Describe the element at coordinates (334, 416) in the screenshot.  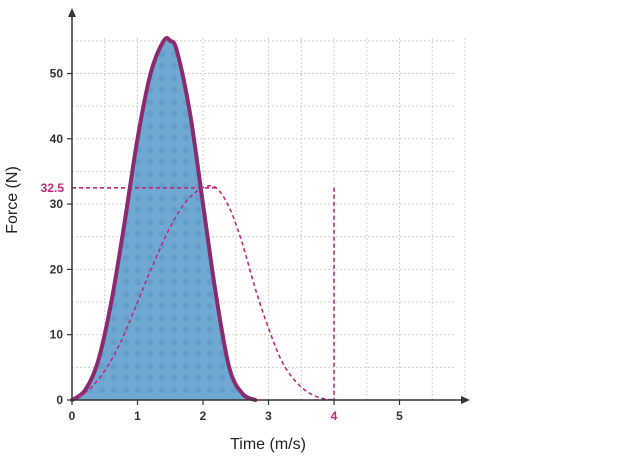
I see `x-tick-label: 4` at that location.